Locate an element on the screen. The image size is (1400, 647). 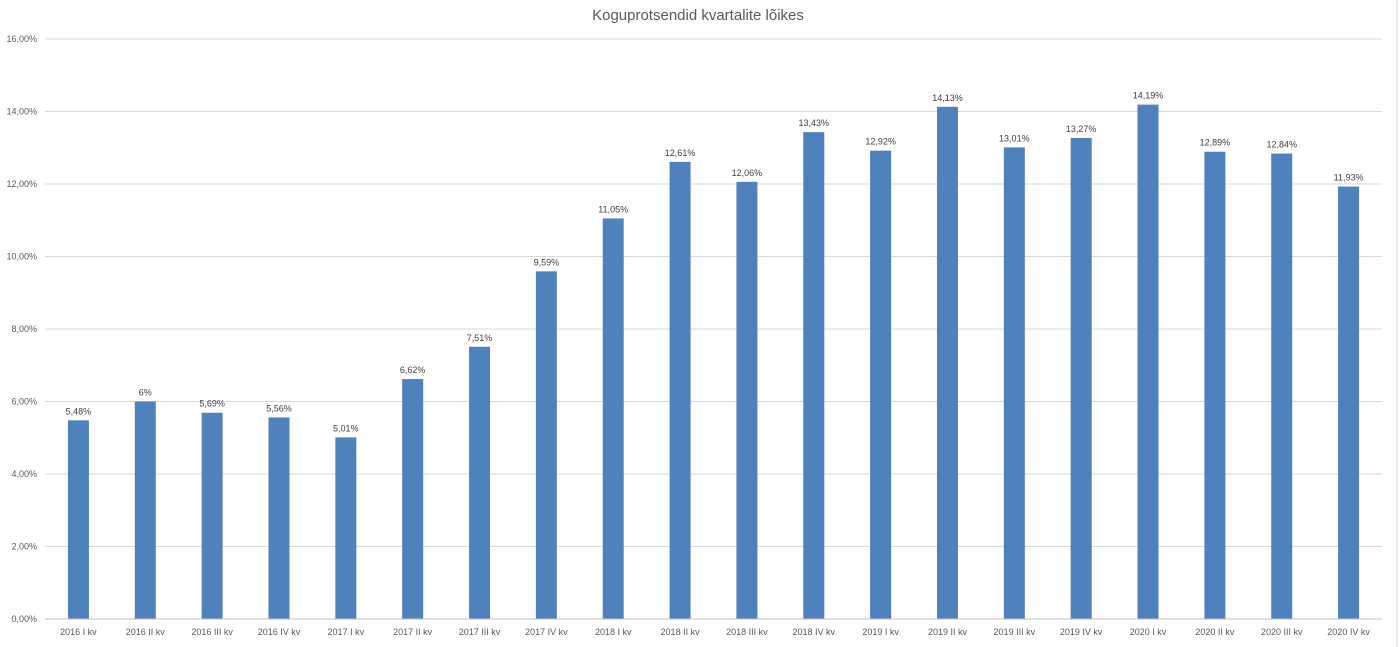
y-tick-label: 12,00% is located at coordinates (21, 184).